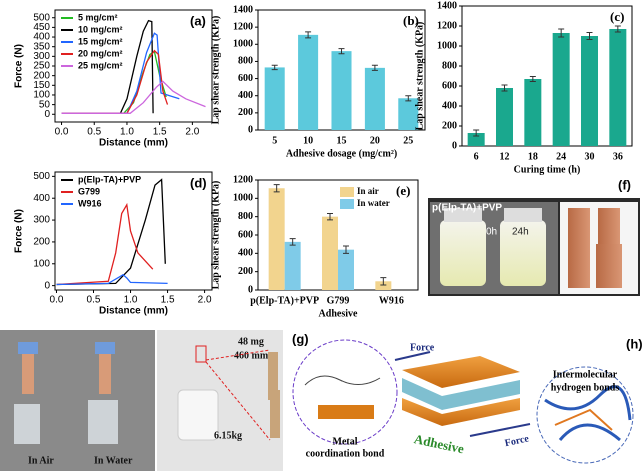 The width and height of the screenshot is (643, 471). What do you see at coordinates (375, 140) in the screenshot?
I see `x-tick-label: 20` at bounding box center [375, 140].